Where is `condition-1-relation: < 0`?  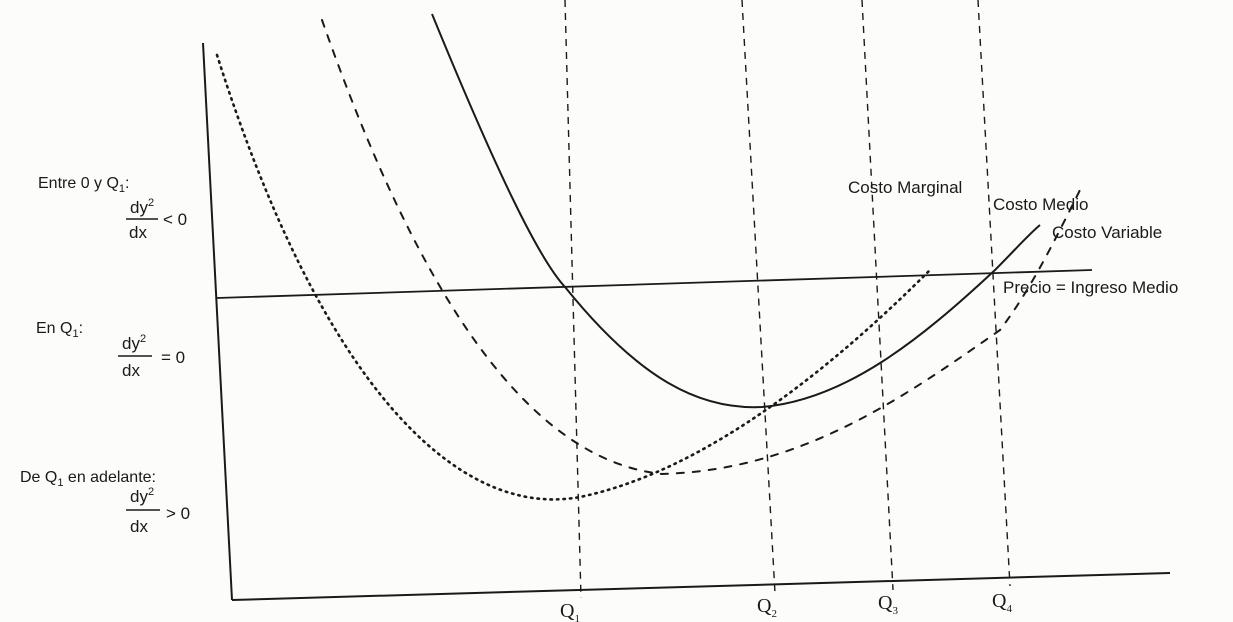 condition-1-relation: < 0 is located at coordinates (175, 219).